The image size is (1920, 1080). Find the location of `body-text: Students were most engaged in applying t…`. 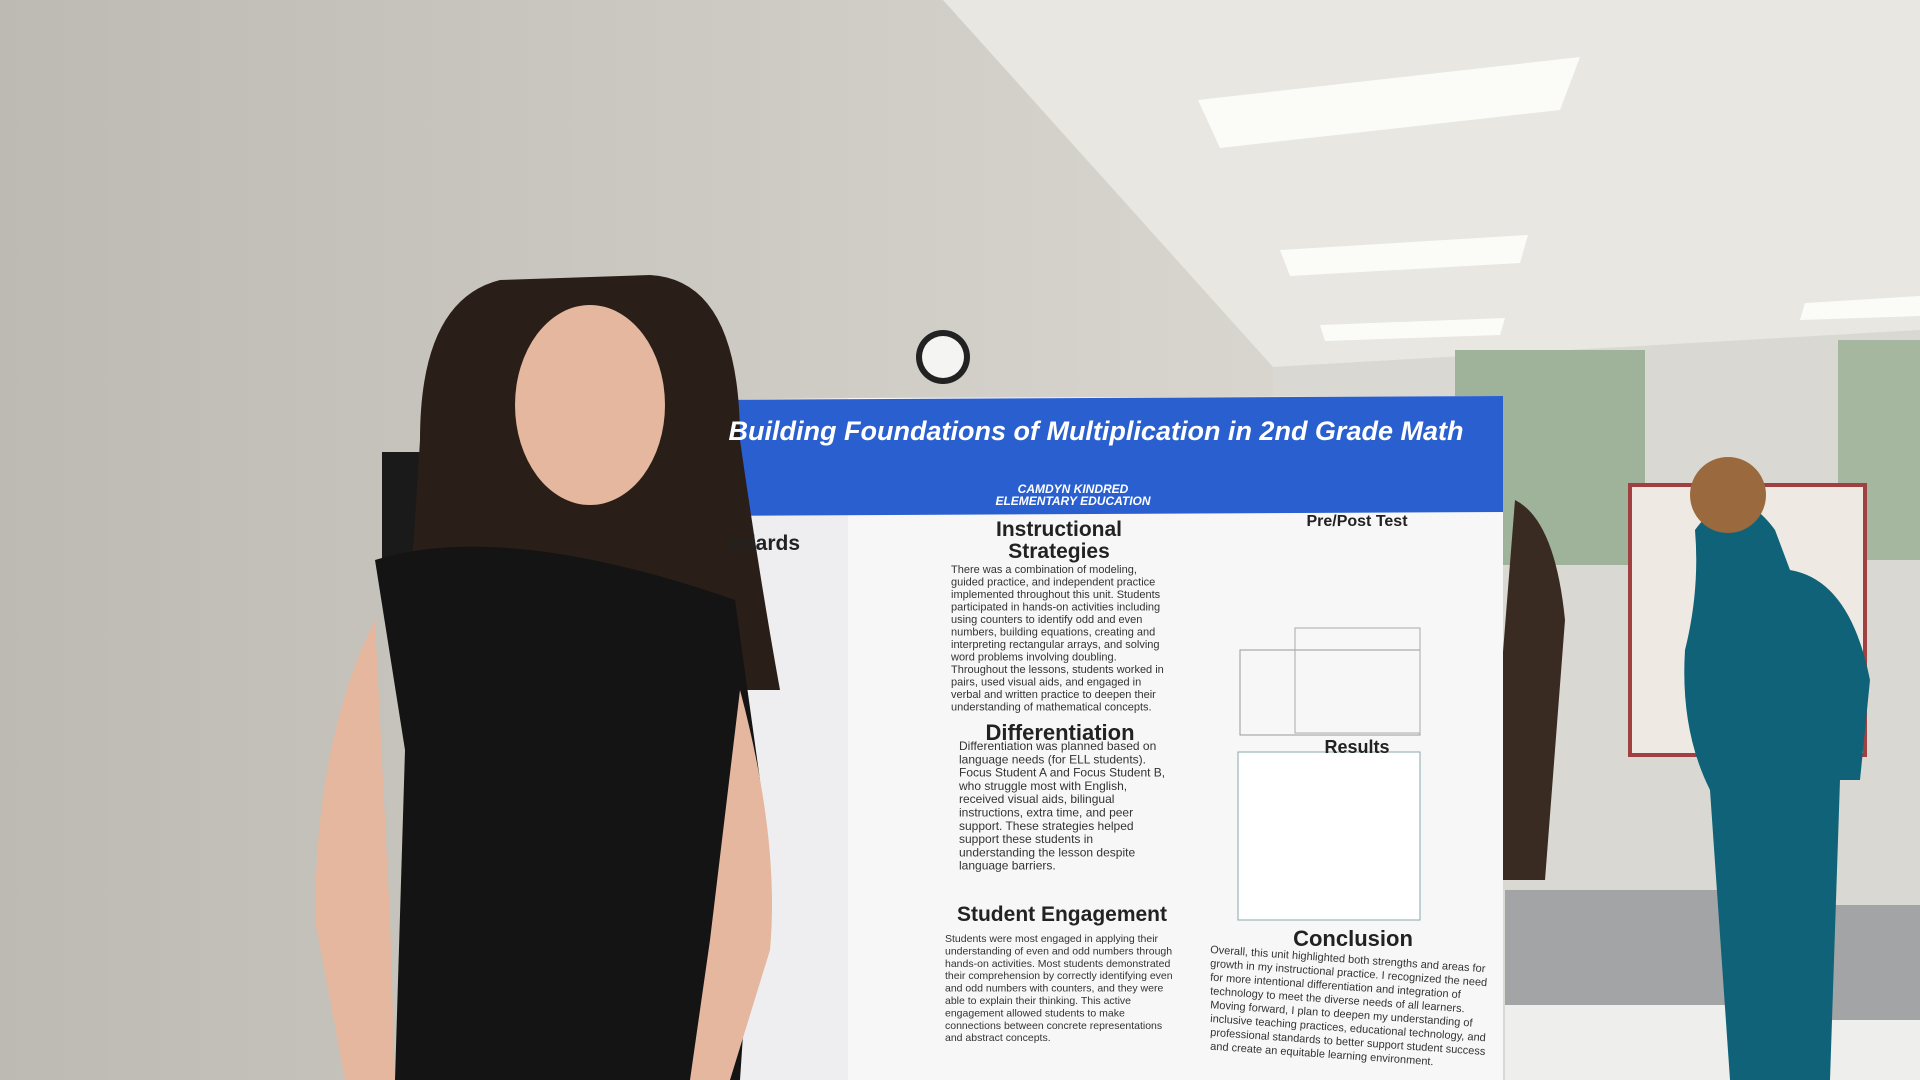

body-text: Students were most engaged in applying t… is located at coordinates (1052, 939).